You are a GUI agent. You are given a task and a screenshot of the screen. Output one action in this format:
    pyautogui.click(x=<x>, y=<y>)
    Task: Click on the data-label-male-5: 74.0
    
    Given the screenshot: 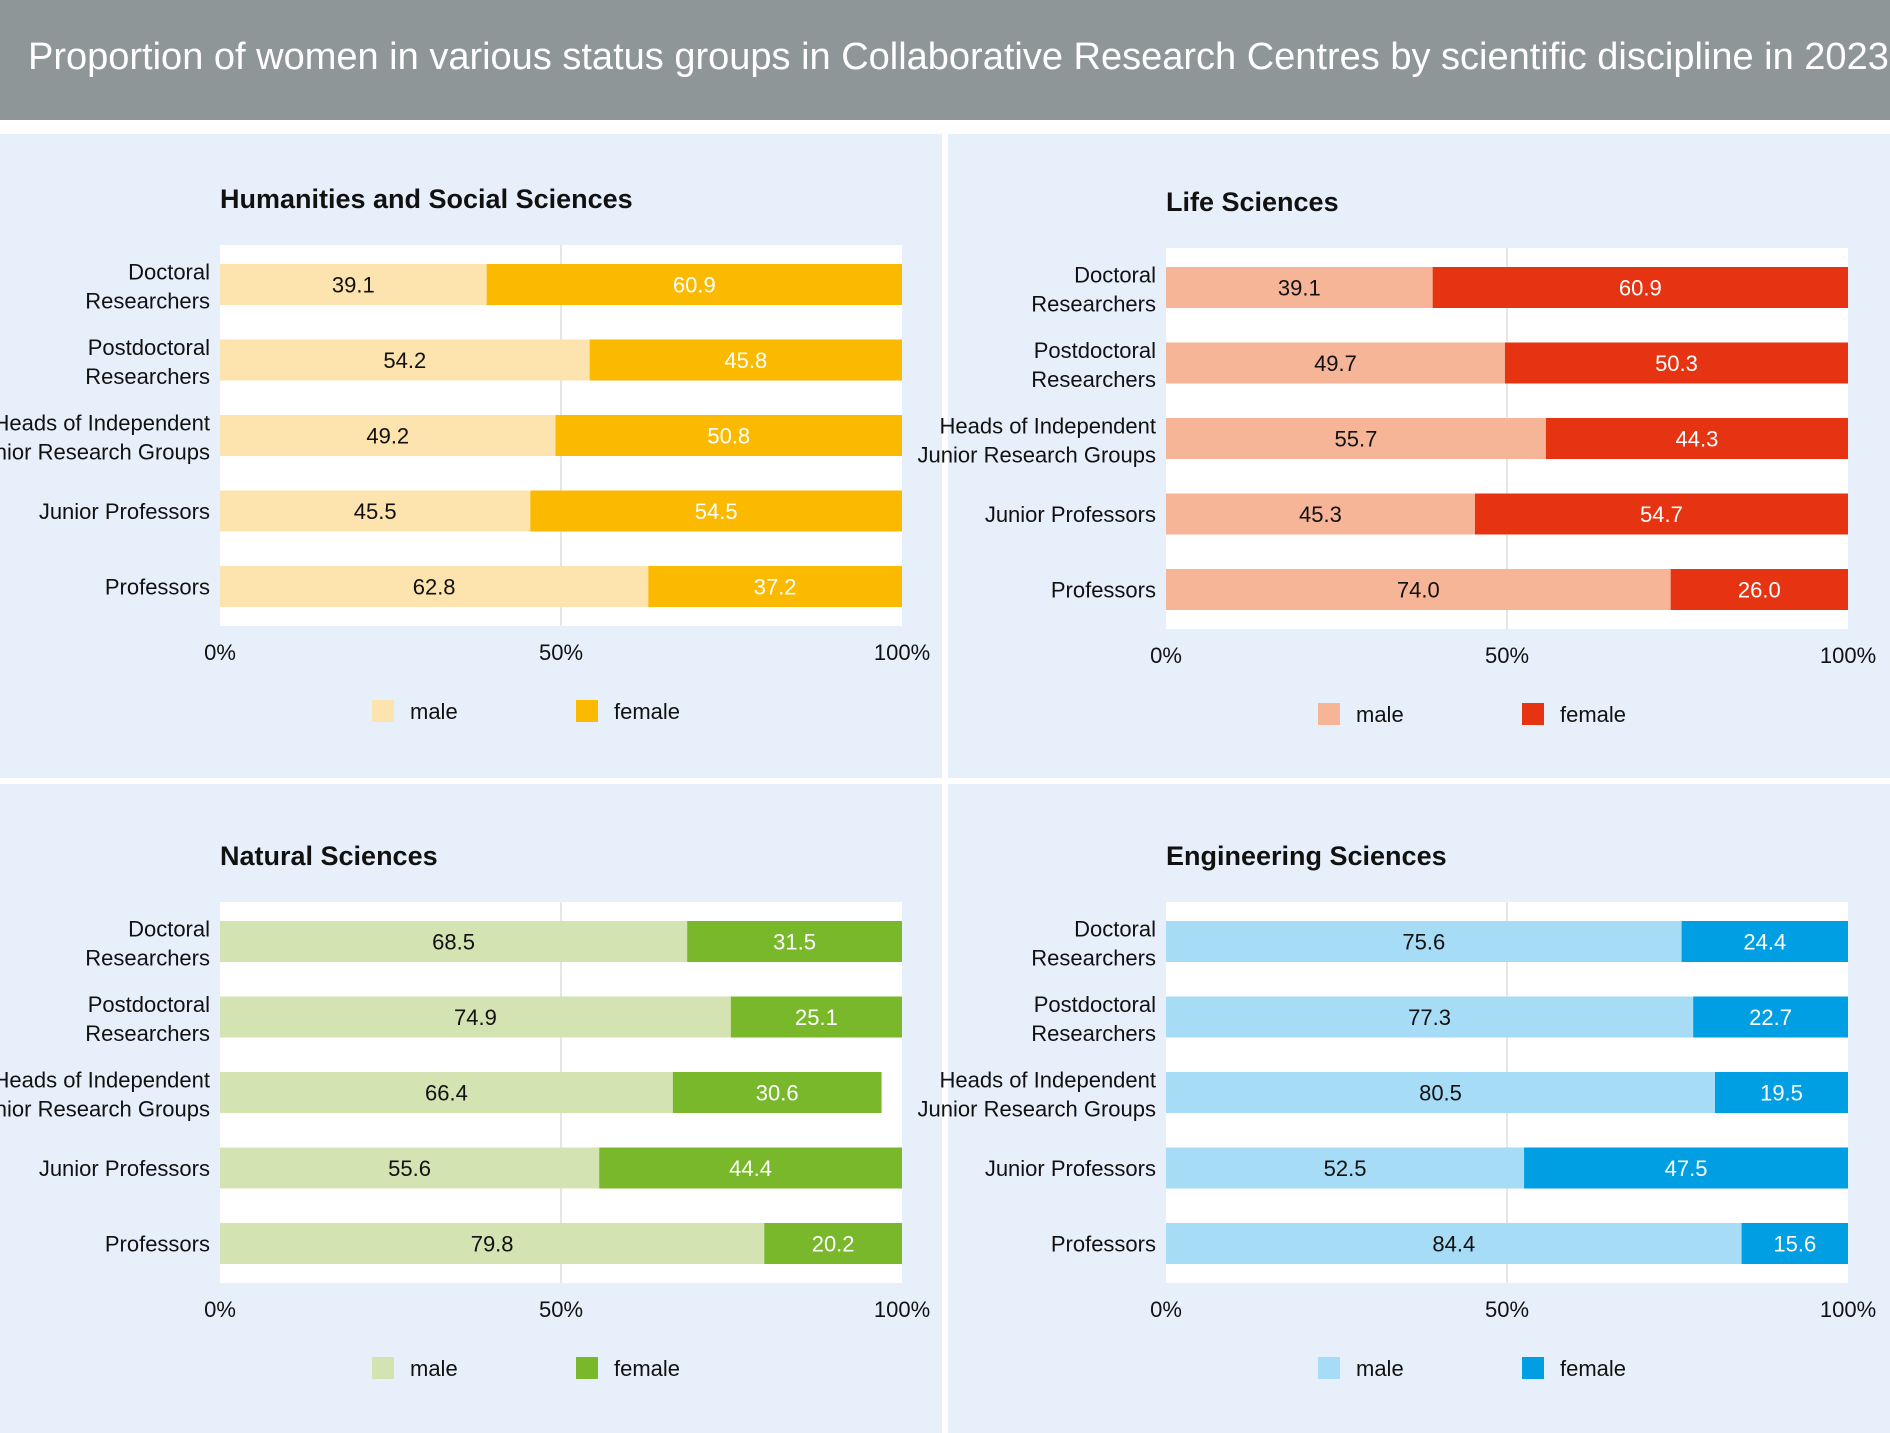 What is the action you would take?
    pyautogui.click(x=1418, y=590)
    